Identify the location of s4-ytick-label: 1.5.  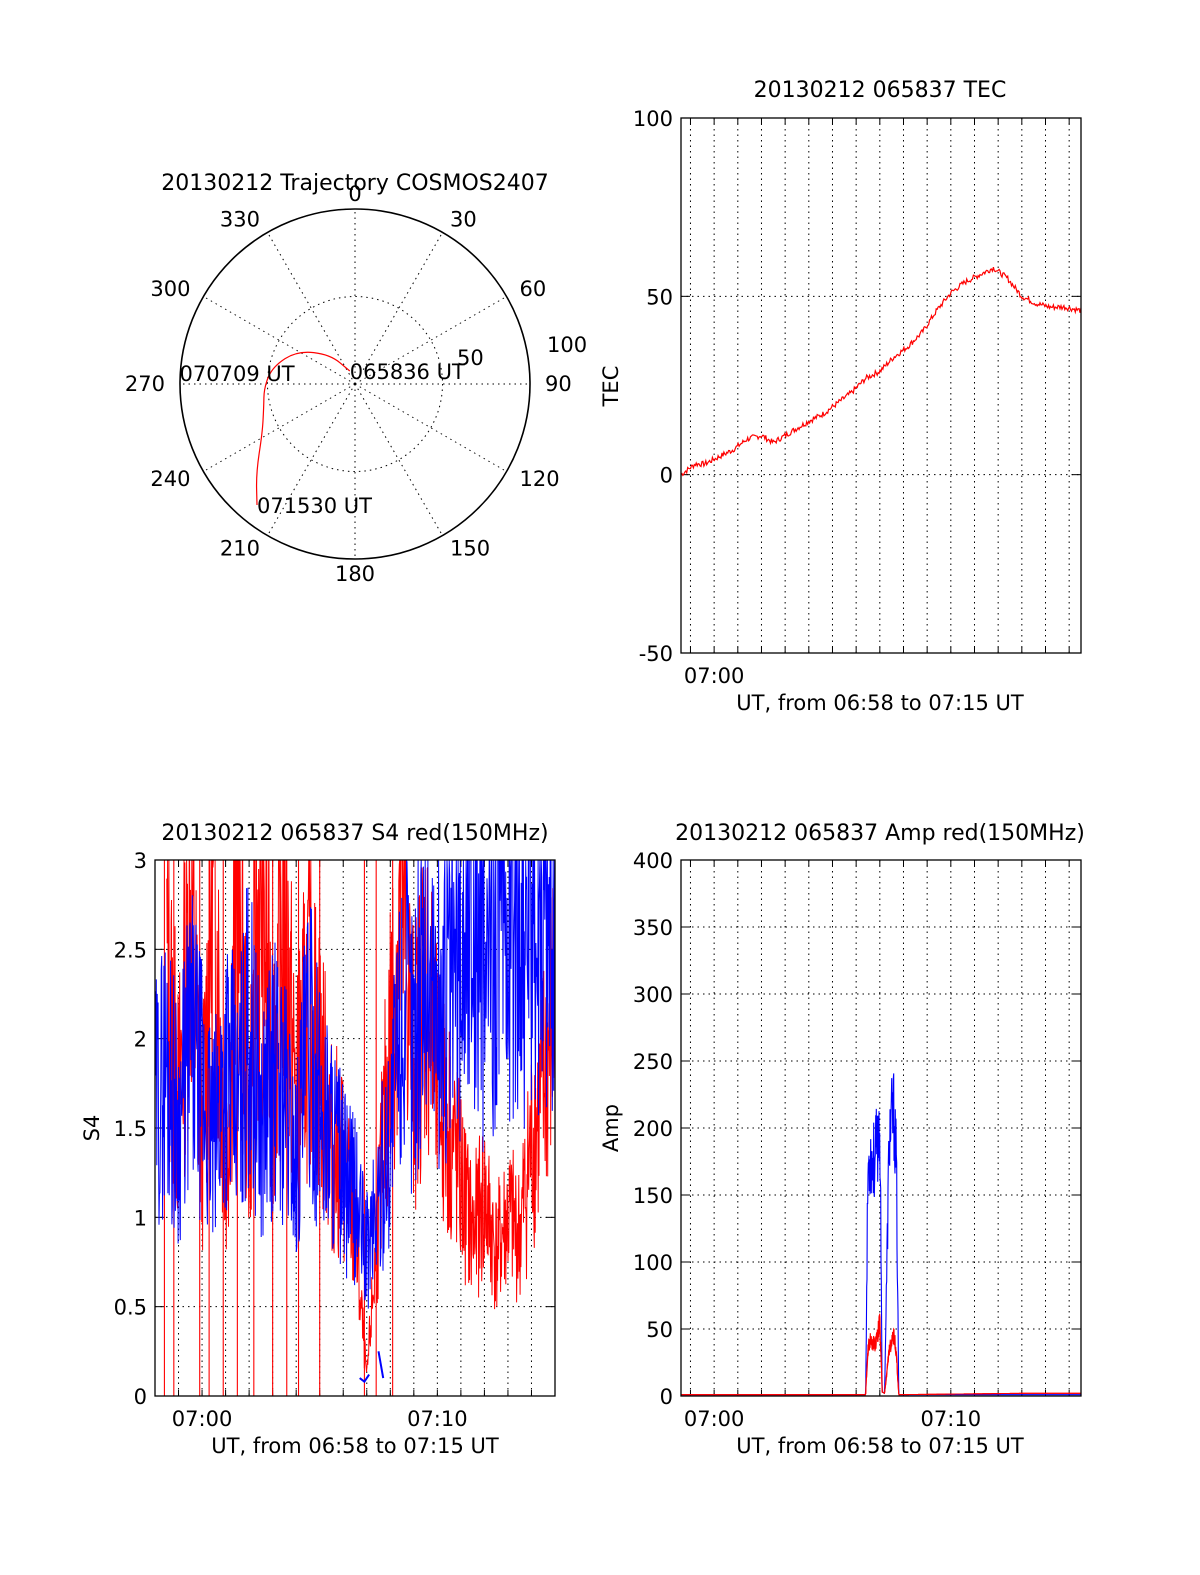
(130, 1129).